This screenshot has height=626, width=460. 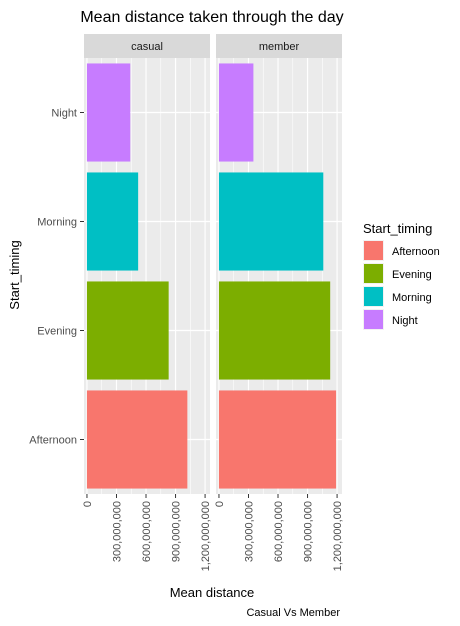 What do you see at coordinates (211, 17) in the screenshot?
I see `chart-title: Mean distance taken through the day` at bounding box center [211, 17].